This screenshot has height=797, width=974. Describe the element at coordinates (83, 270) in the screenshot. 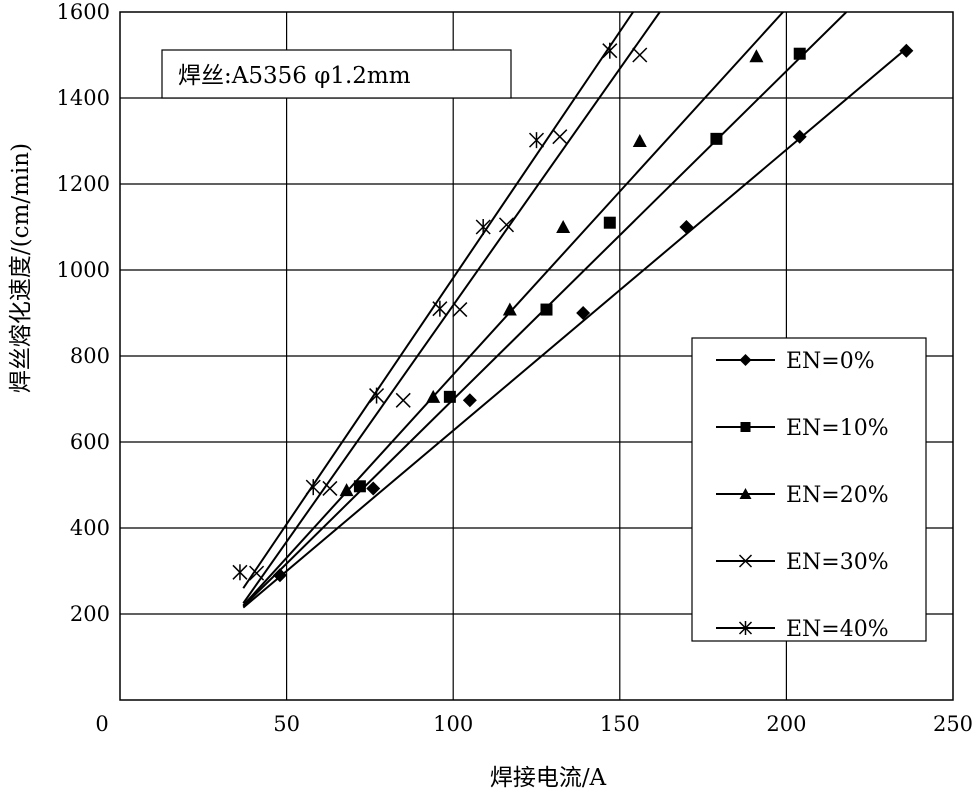

I see `y-tick-label: 1000` at that location.